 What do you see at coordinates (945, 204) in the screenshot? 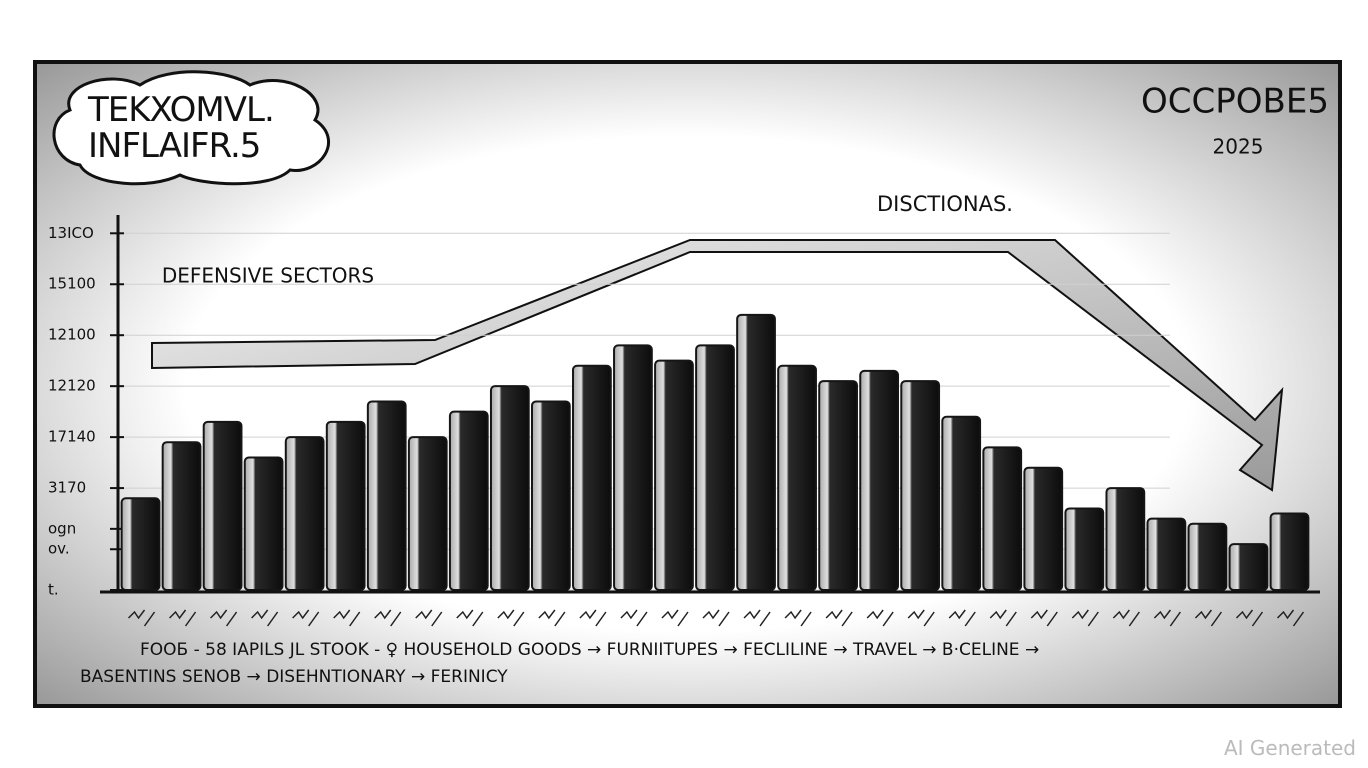
I see `annotation: DISCTIONAS.` at bounding box center [945, 204].